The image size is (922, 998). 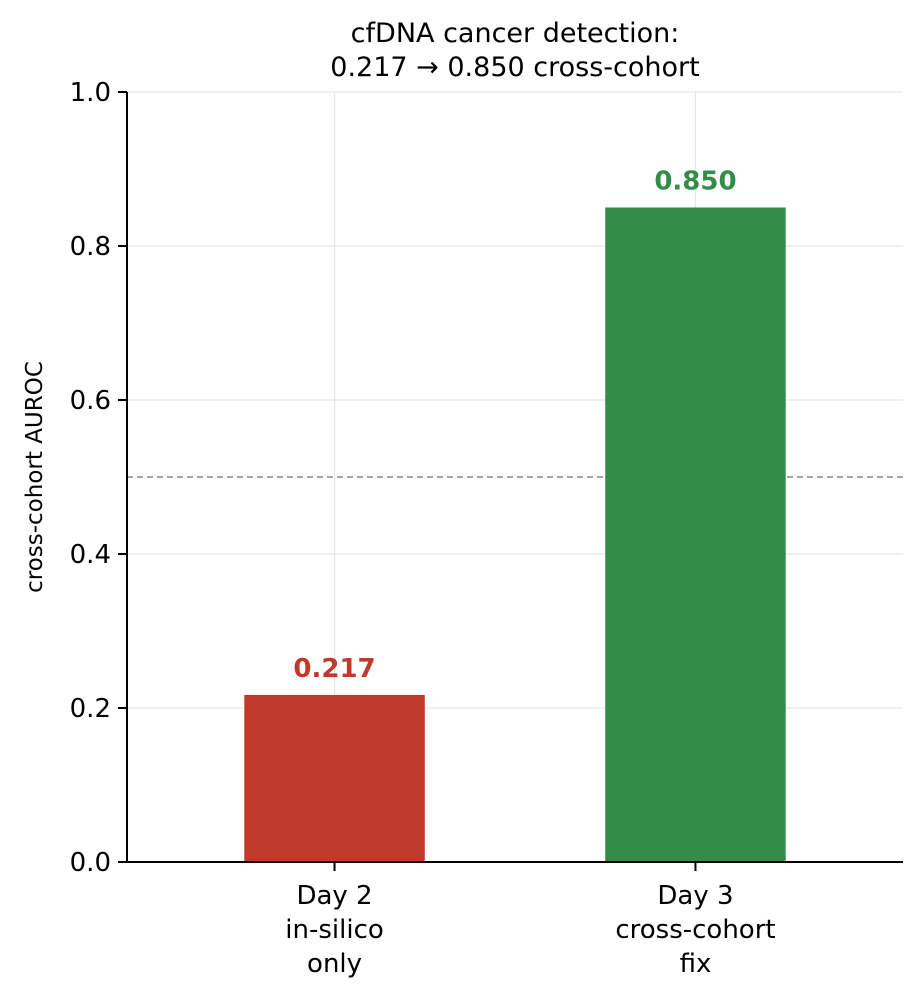 I want to click on bar-value-label: 0.217, so click(x=334, y=669).